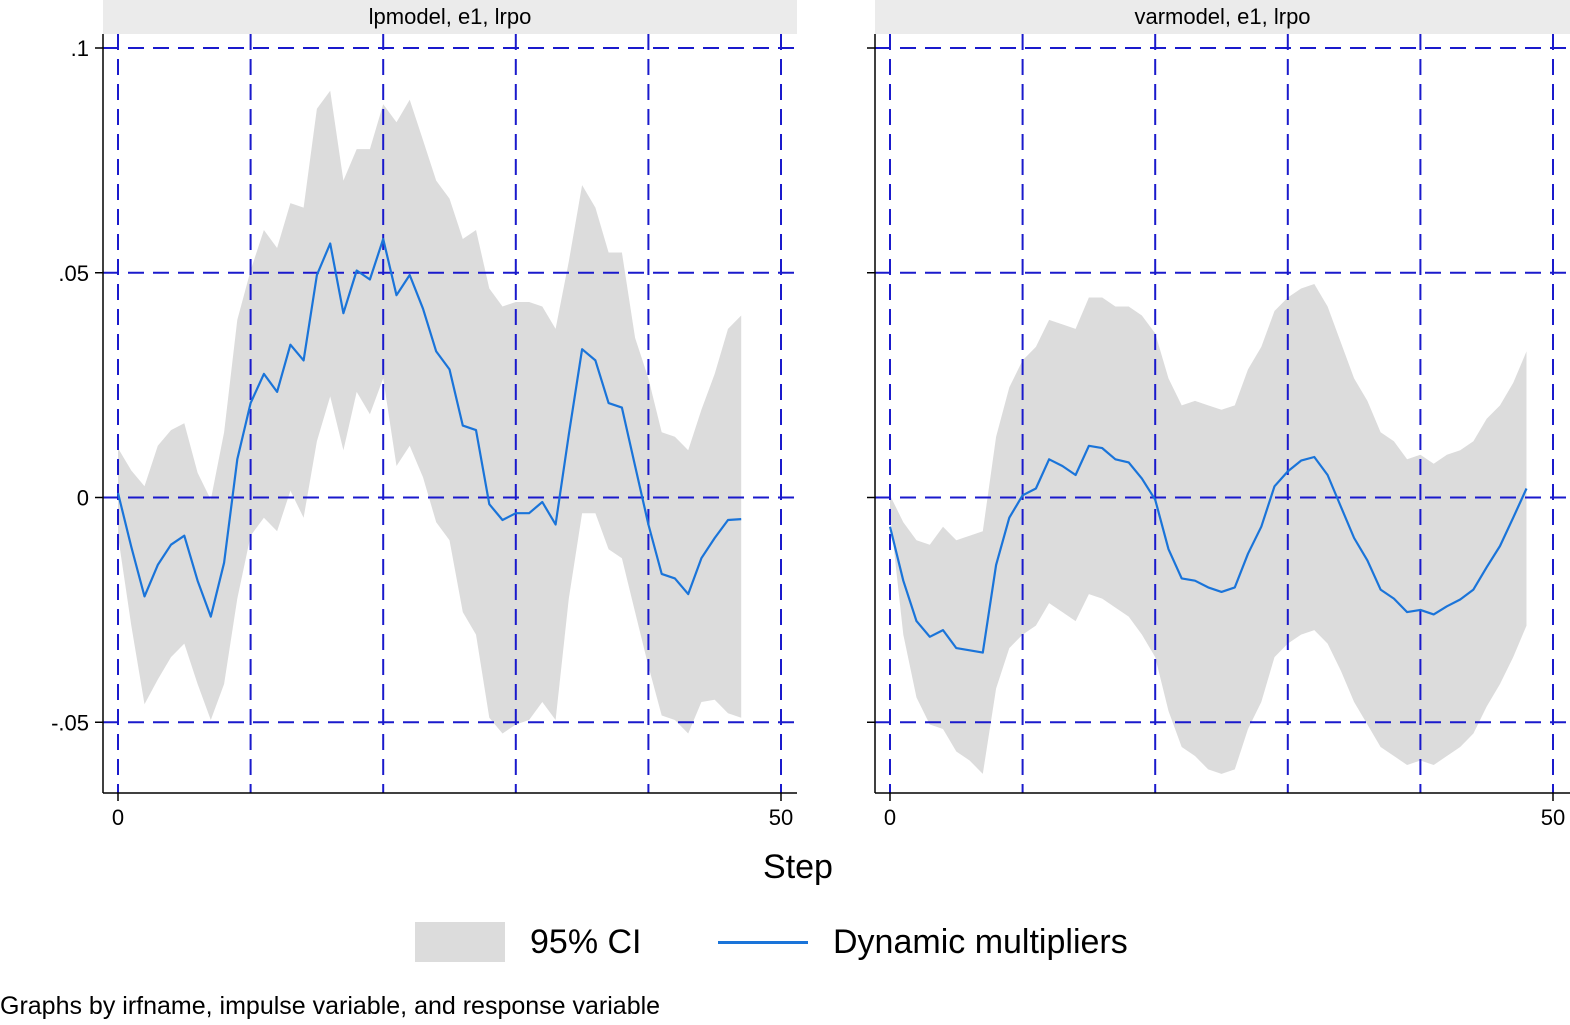 Image resolution: width=1570 pixels, height=1025 pixels. I want to click on x-axis-title: Step, so click(798, 867).